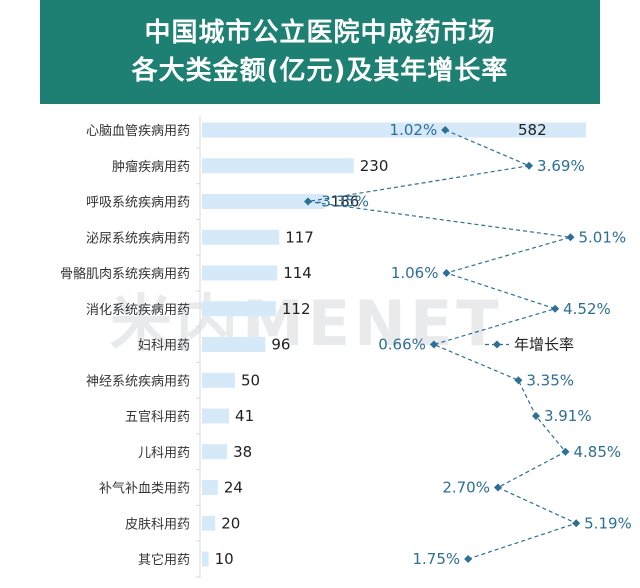  Describe the element at coordinates (374, 166) in the screenshot. I see `bar-value-label: 230` at that location.